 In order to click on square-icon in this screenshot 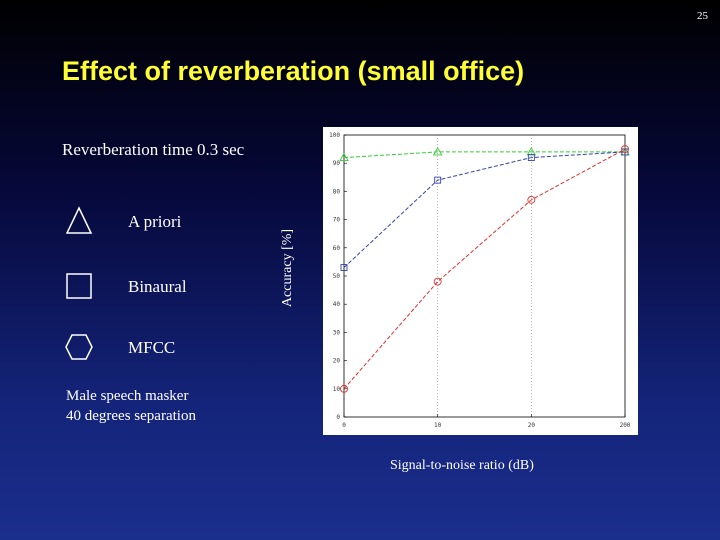, I will do `click(79, 286)`.